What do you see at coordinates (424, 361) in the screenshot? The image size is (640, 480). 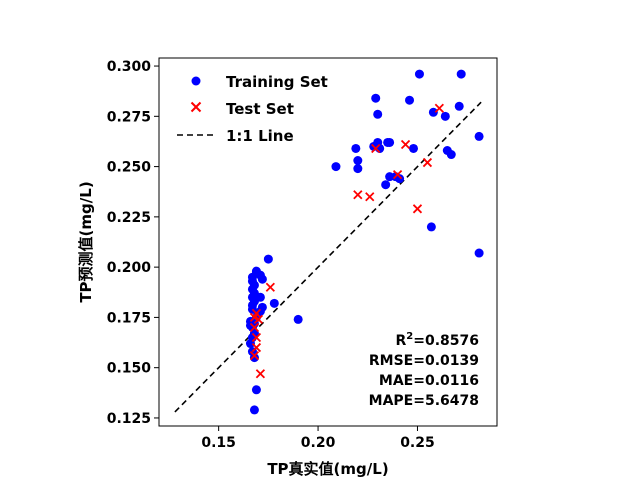 I see `rmse-stat: RMSE=0.0139` at bounding box center [424, 361].